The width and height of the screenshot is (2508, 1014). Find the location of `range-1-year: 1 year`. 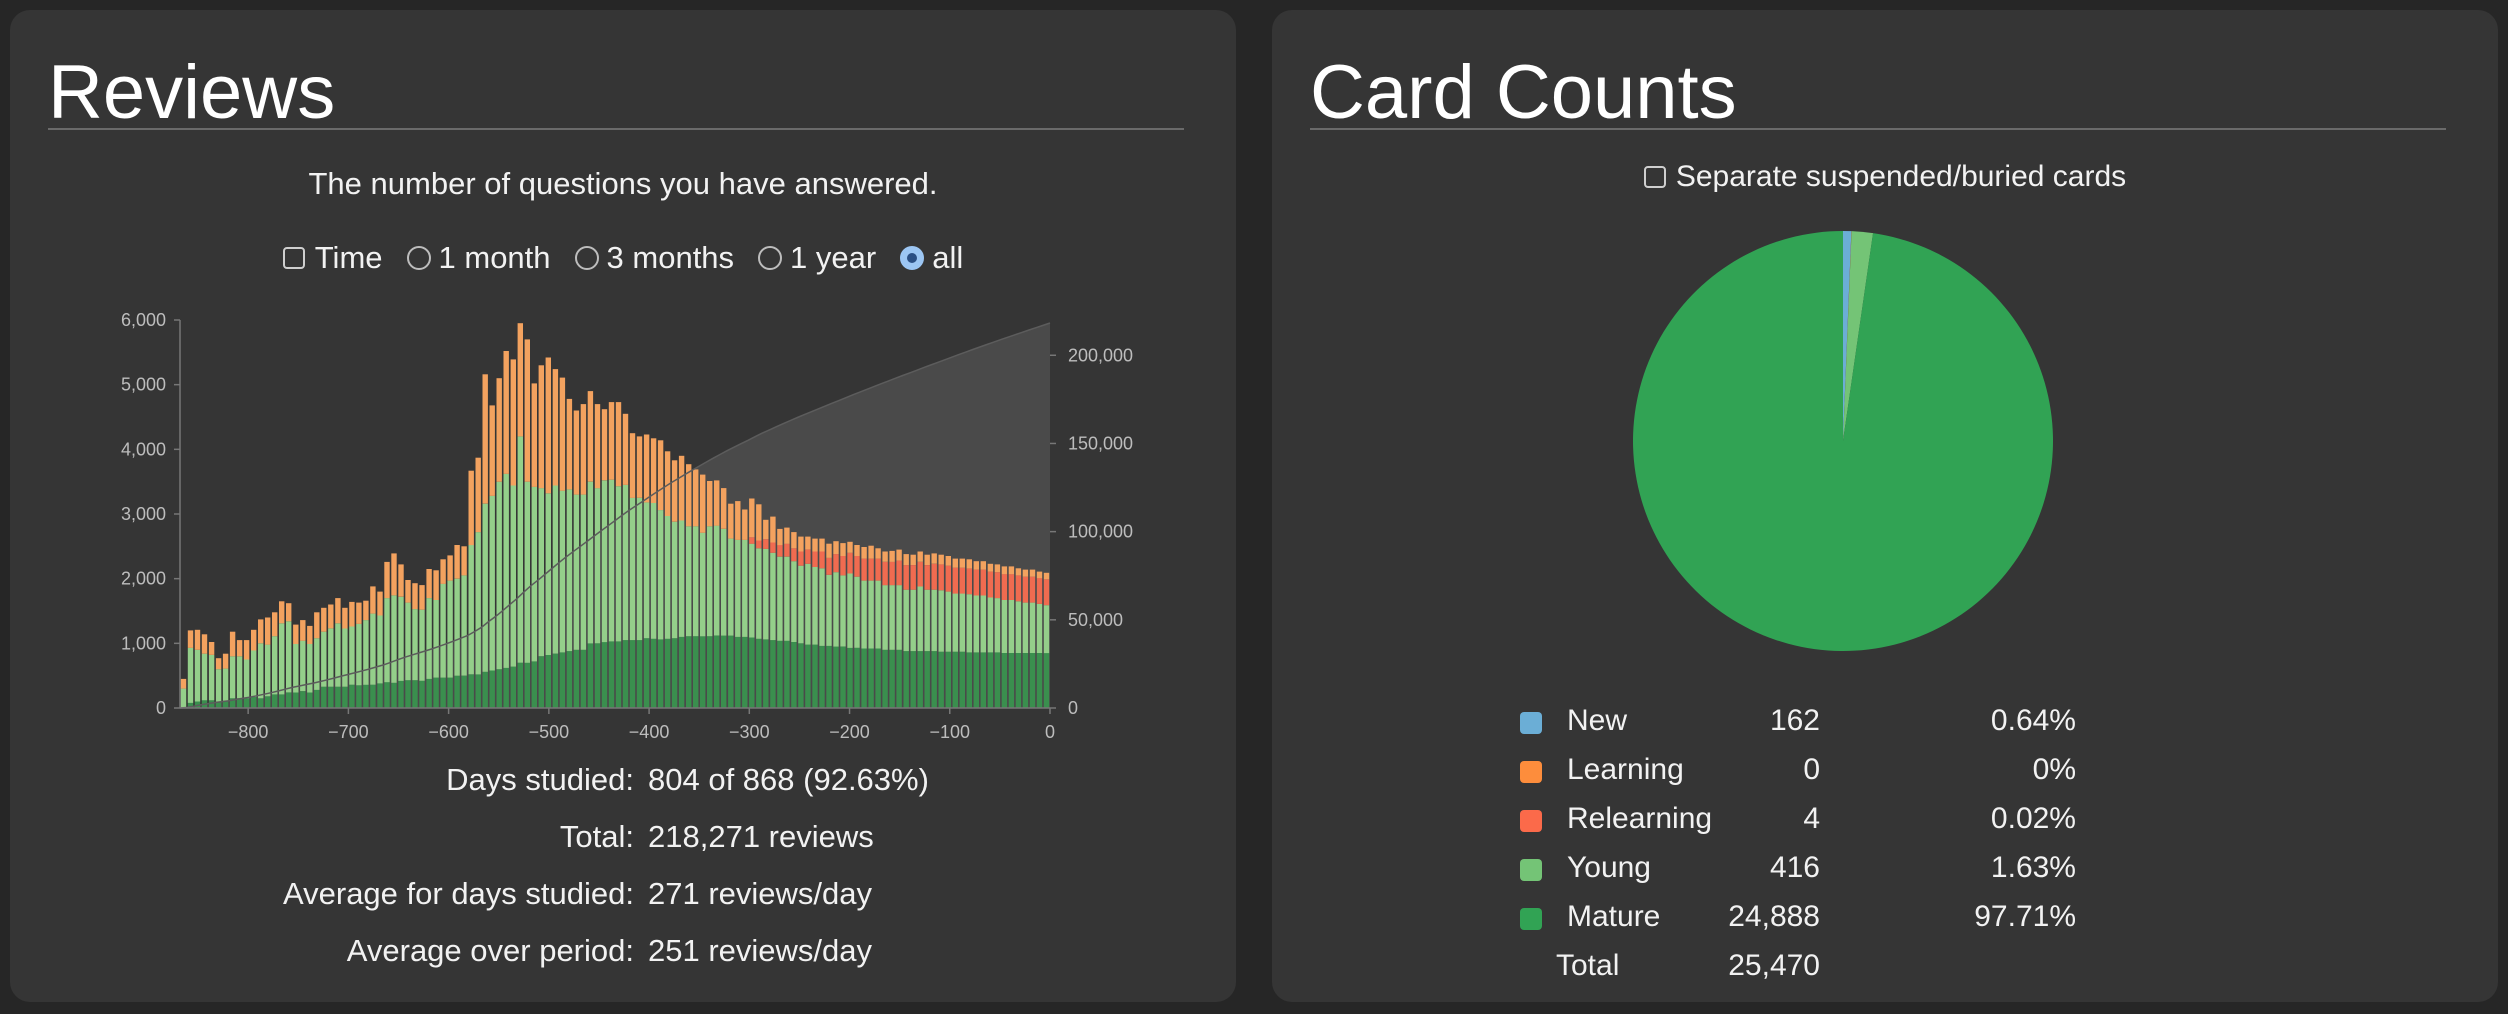

range-1-year: 1 year is located at coordinates (817, 258).